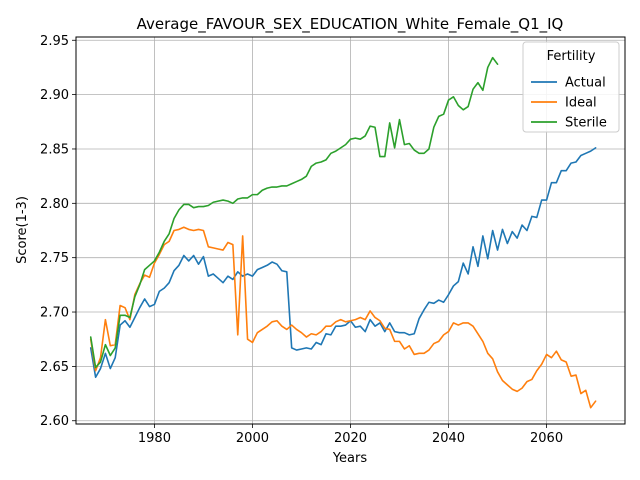 This screenshot has height=480, width=640. I want to click on x-tick-label: 2060, so click(546, 438).